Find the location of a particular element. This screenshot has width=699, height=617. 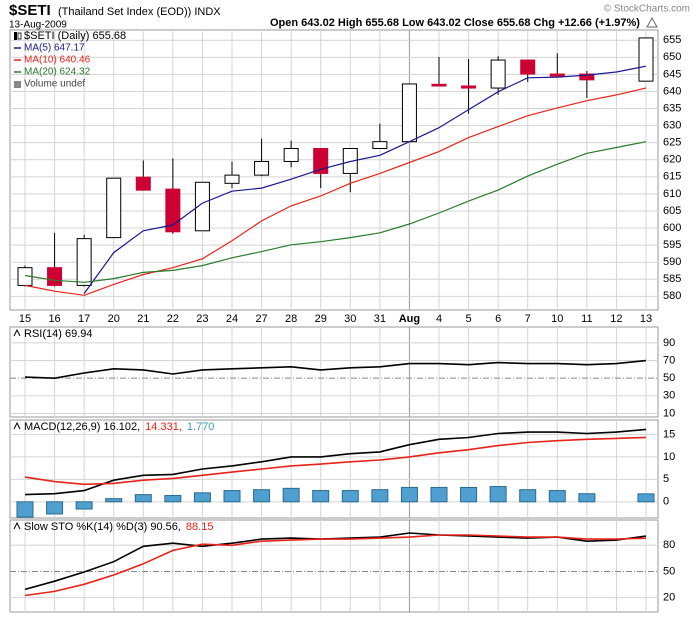

y-tick-label: 625 is located at coordinates (672, 143).